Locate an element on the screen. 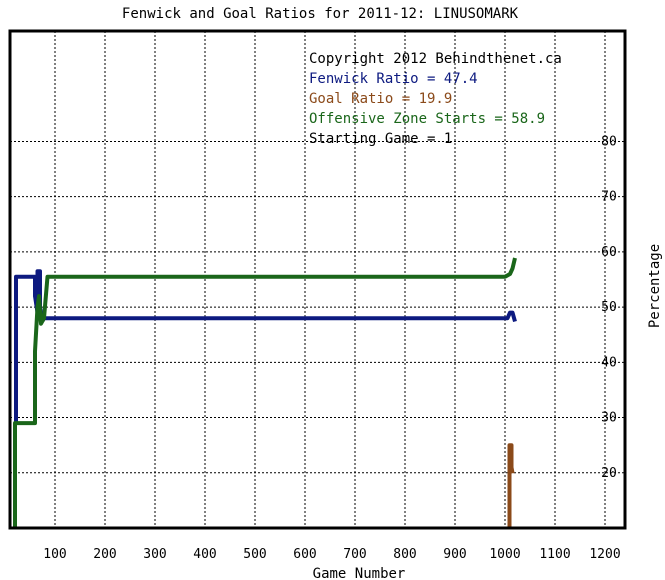  x-tick-label: 600 is located at coordinates (304, 554).